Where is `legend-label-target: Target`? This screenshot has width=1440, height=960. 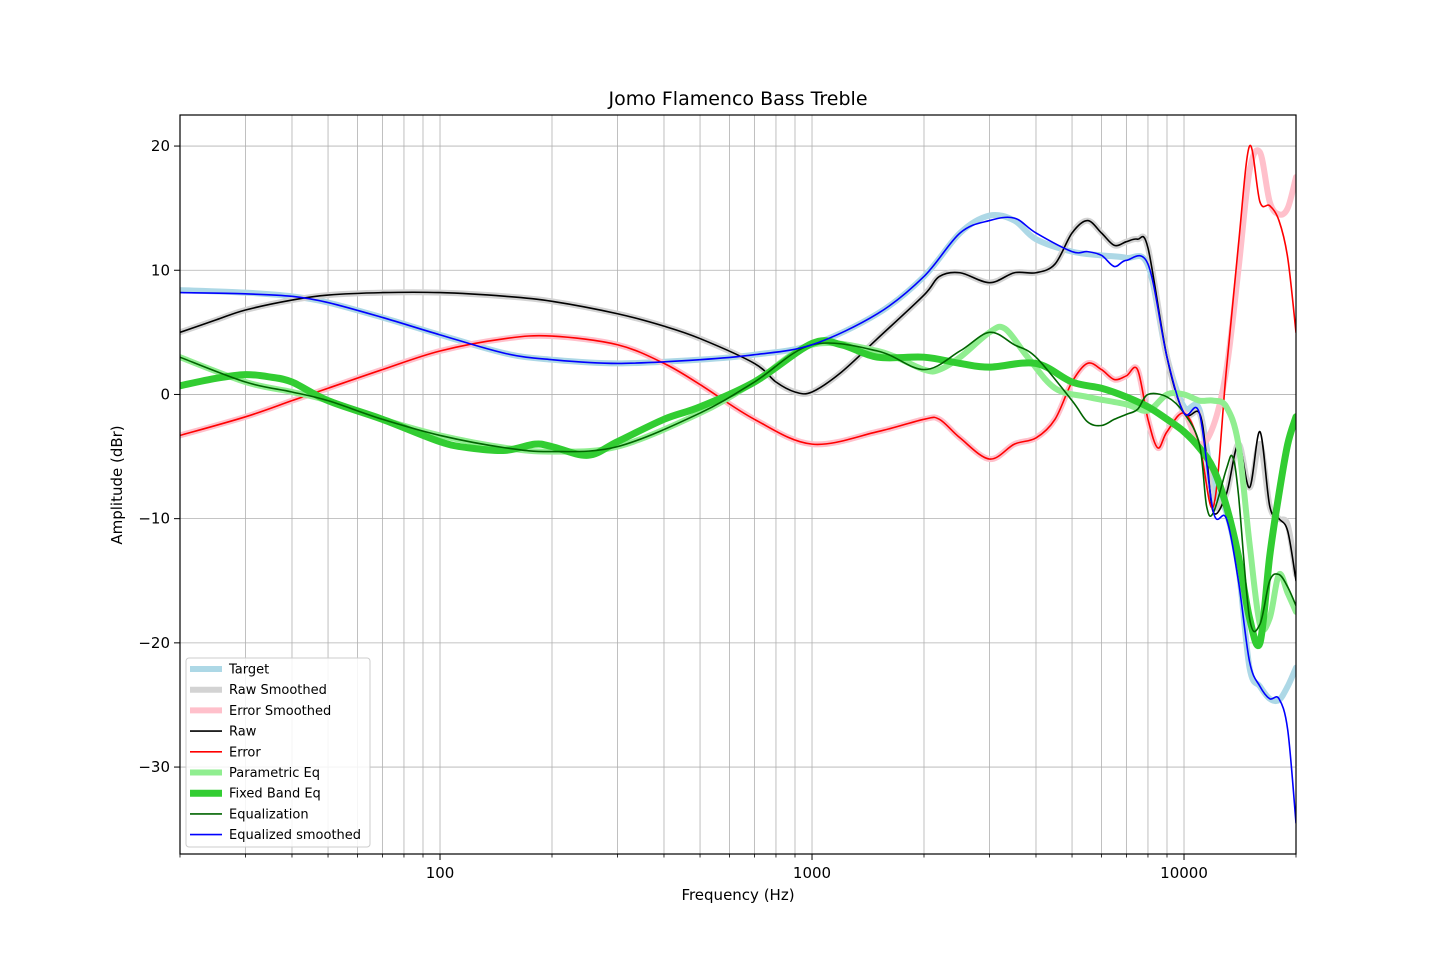 legend-label-target: Target is located at coordinates (248, 670).